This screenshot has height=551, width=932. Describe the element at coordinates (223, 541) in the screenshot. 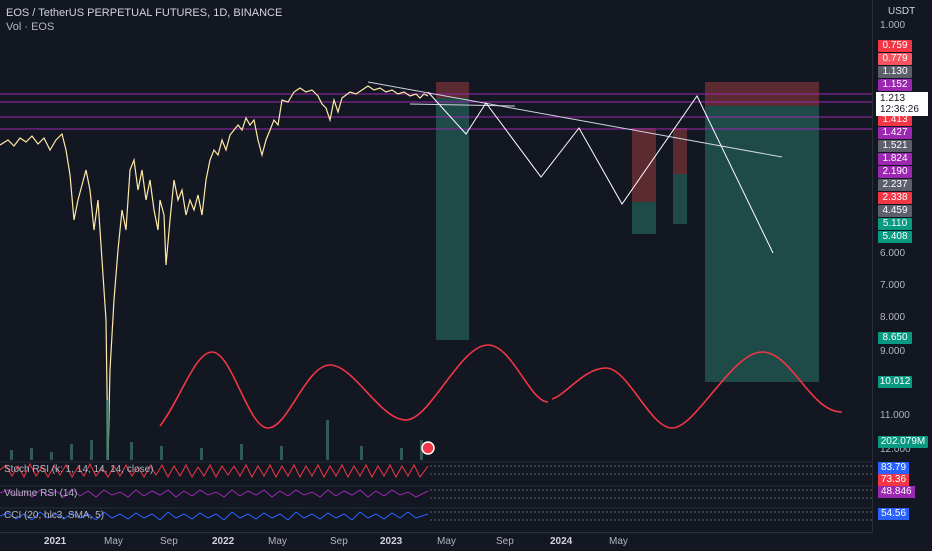

I see `time-tick: 2022` at that location.